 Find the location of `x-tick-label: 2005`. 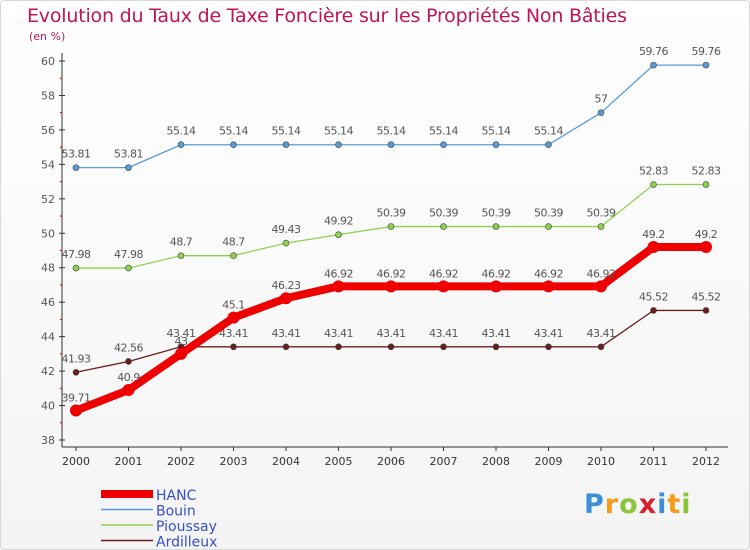

x-tick-label: 2005 is located at coordinates (339, 461).